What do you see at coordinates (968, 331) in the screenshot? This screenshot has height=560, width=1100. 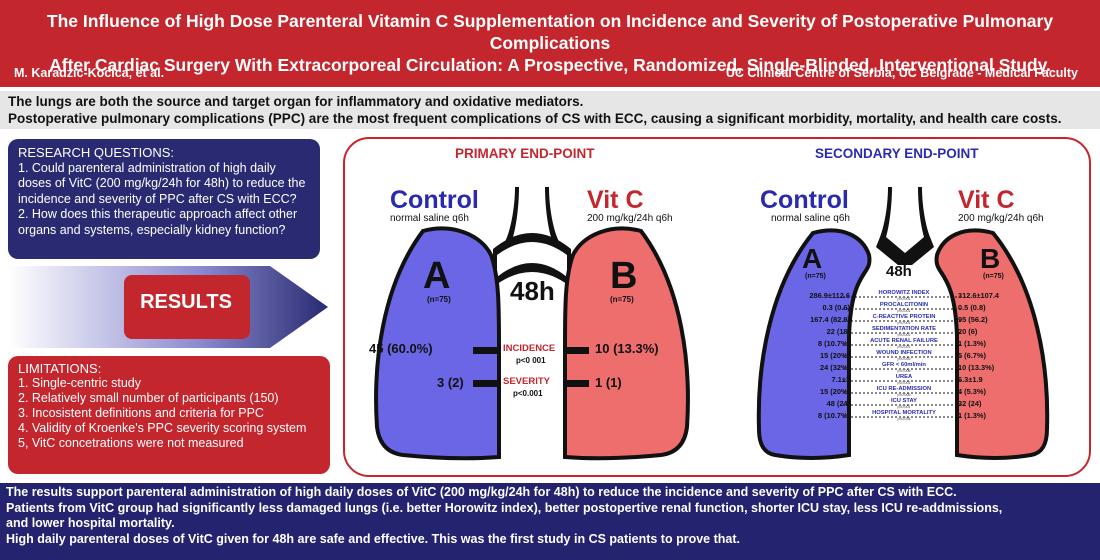 I see `secondary-row-vitc: 20 (6)` at bounding box center [968, 331].